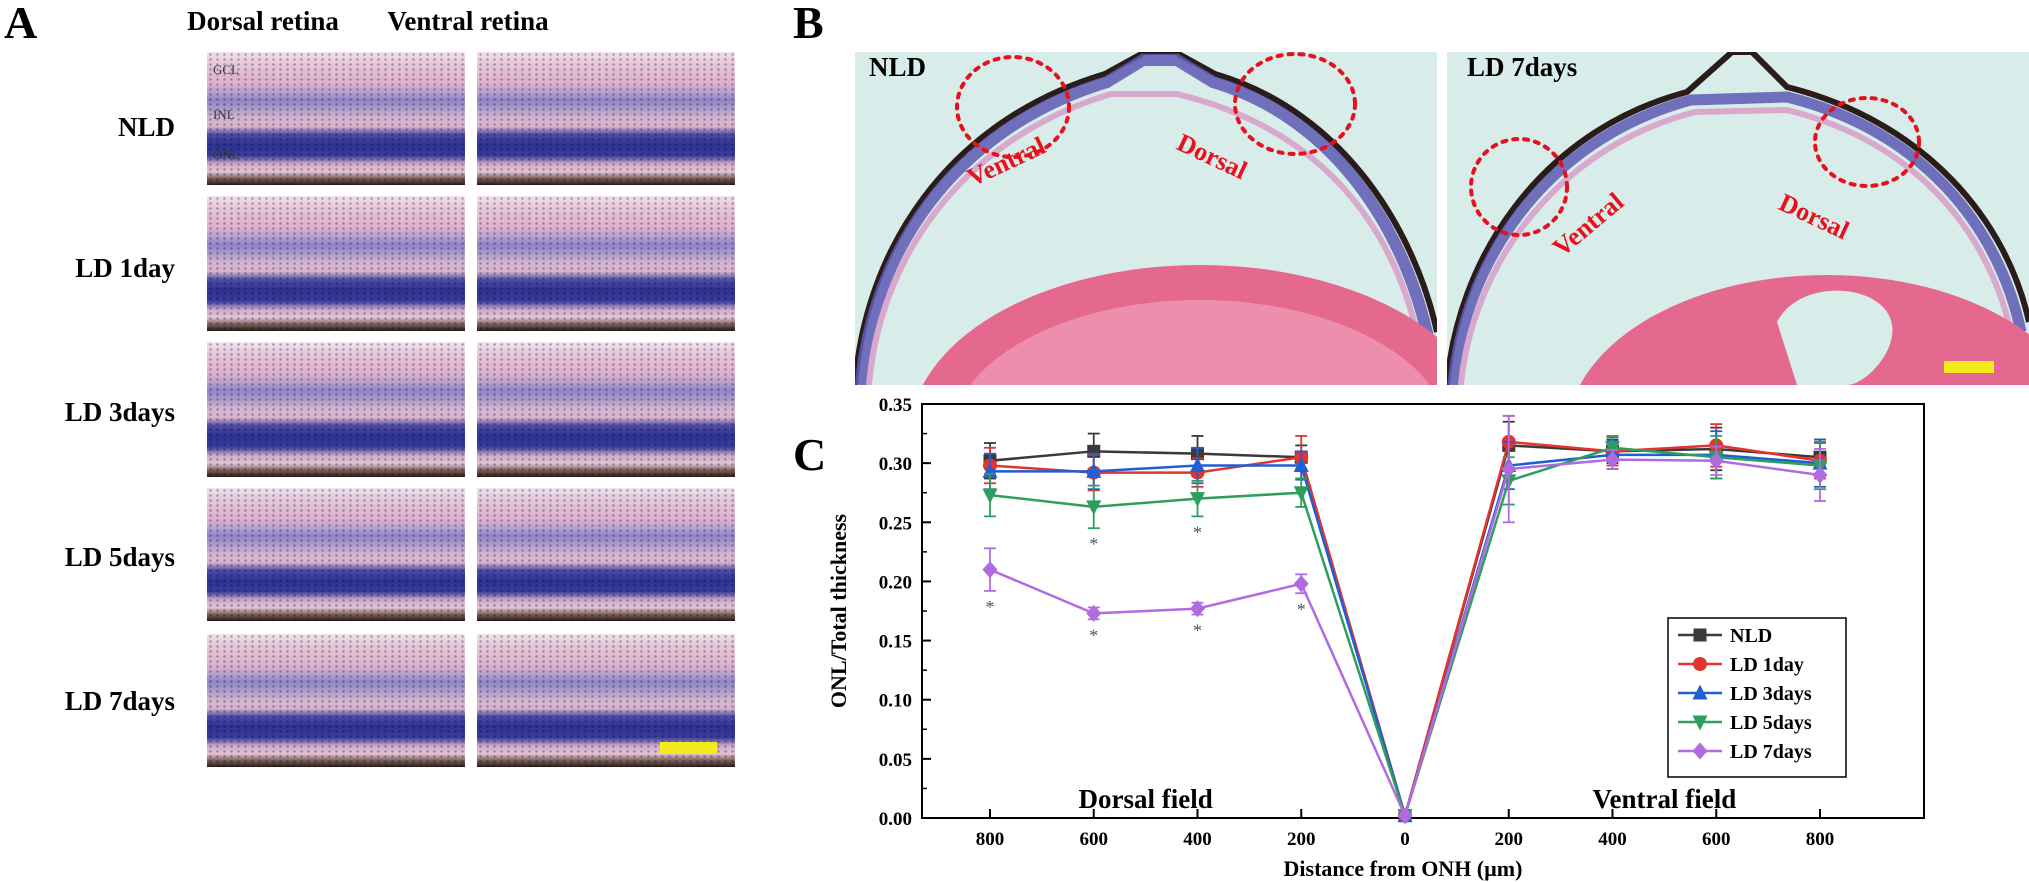 The height and width of the screenshot is (882, 2029). I want to click on y-tick-label: 0.05, so click(895, 760).